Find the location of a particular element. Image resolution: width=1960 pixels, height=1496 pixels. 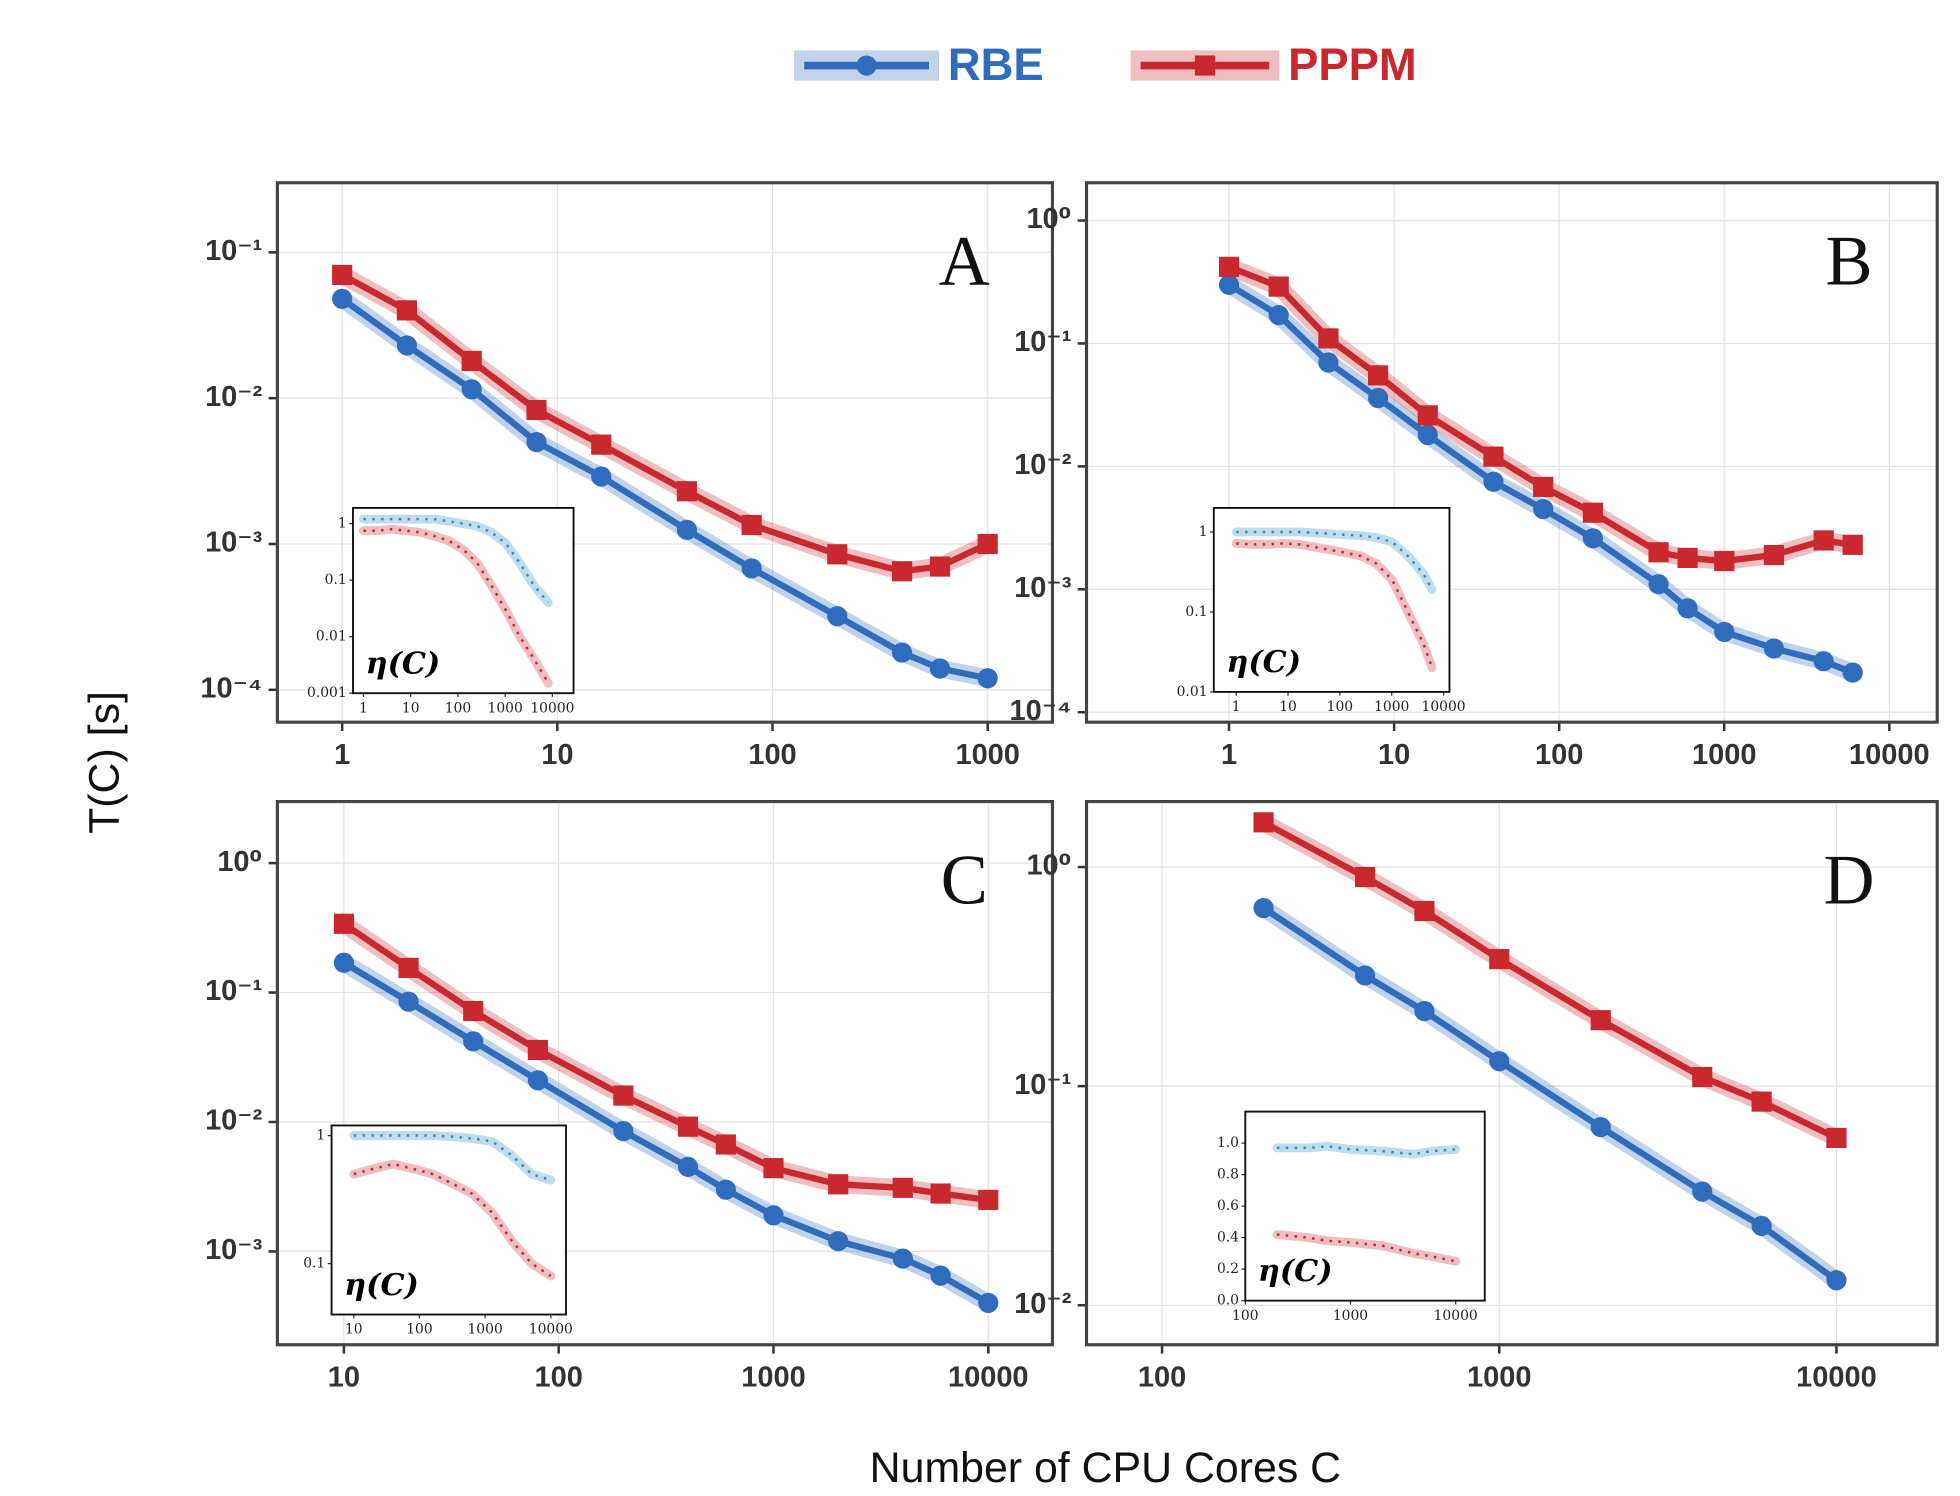

y-tick-label: 0.6 is located at coordinates (1228, 1206).